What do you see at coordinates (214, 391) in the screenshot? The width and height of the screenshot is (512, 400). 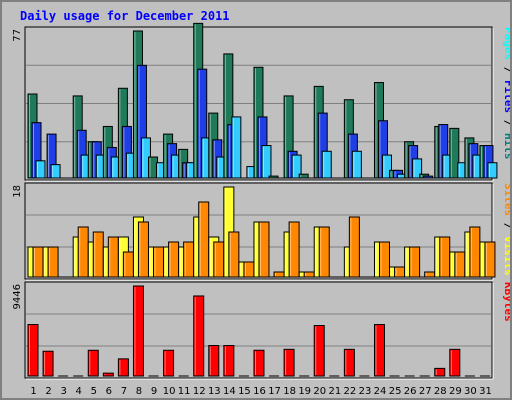 I see `day-label-13: 13` at bounding box center [214, 391].